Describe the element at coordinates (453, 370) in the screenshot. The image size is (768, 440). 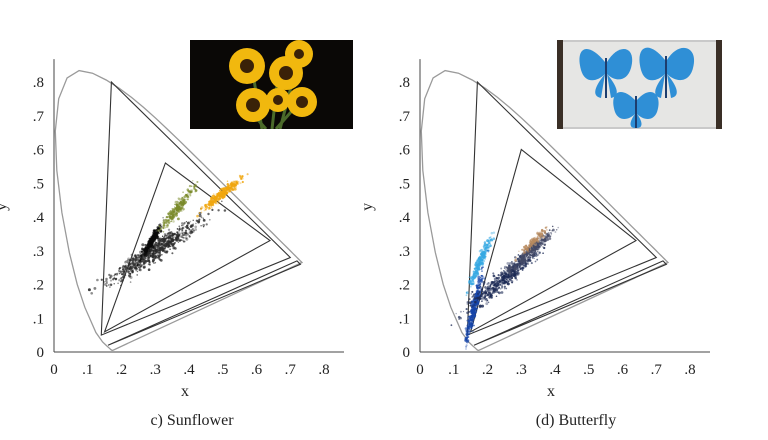
I see `x-tick-label: .1` at that location.